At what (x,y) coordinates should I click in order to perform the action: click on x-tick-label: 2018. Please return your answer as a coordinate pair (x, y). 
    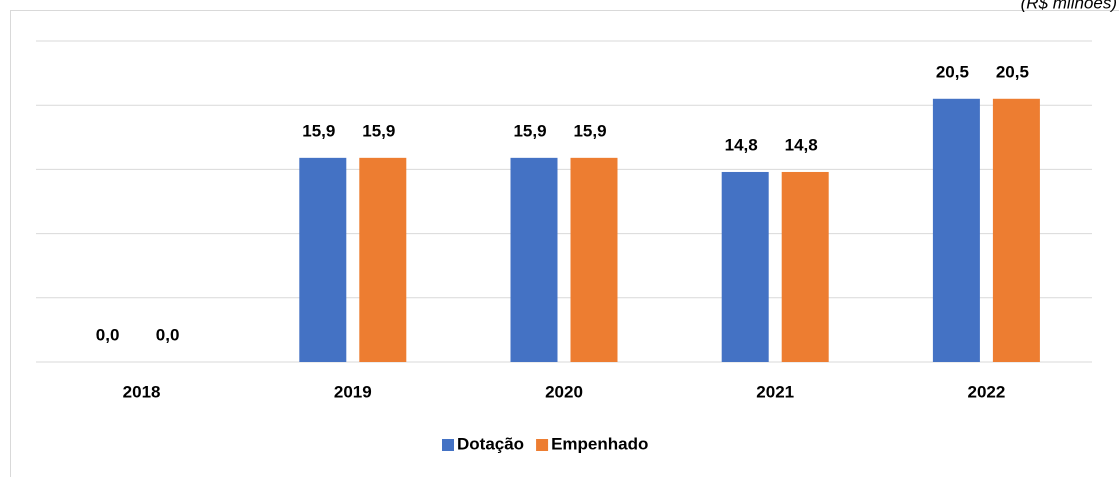
    Looking at the image, I should click on (142, 391).